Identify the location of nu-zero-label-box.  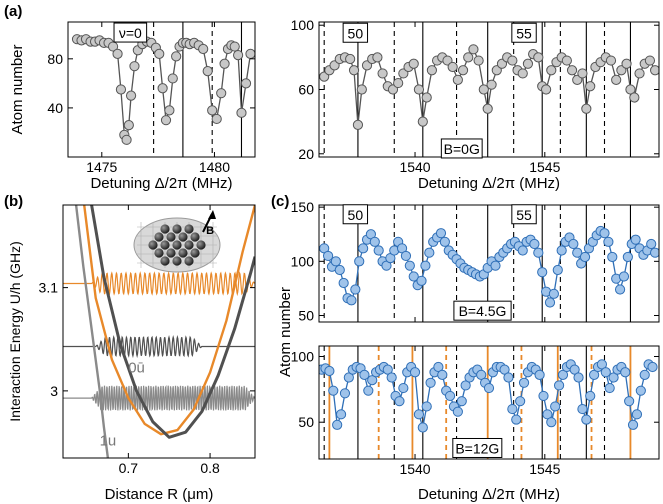
(130, 32).